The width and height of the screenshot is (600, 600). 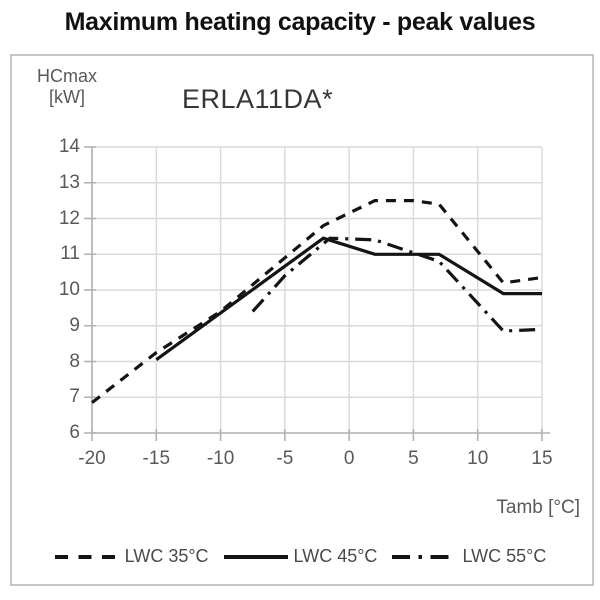 I want to click on y-tick-label: 13, so click(x=69, y=182).